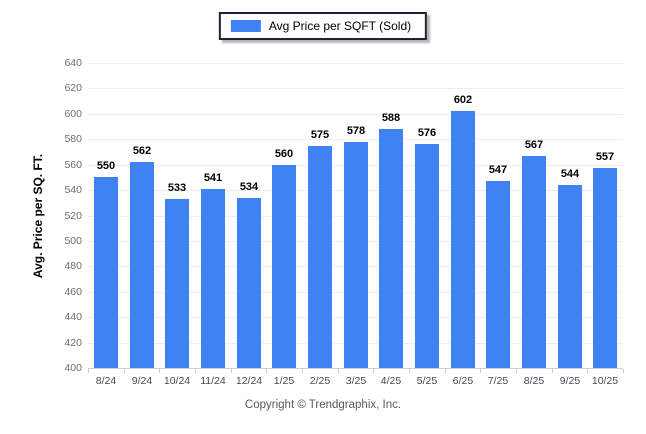 This screenshot has width=646, height=434. What do you see at coordinates (73, 165) in the screenshot?
I see `y-axis-tick-label: 560` at bounding box center [73, 165].